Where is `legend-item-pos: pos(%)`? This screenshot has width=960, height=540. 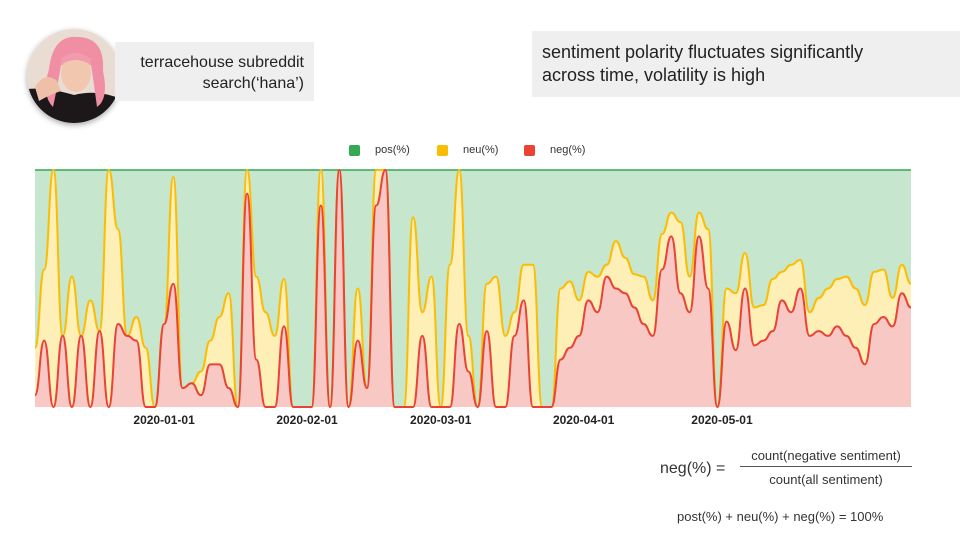
legend-item-pos: pos(%) is located at coordinates (379, 150).